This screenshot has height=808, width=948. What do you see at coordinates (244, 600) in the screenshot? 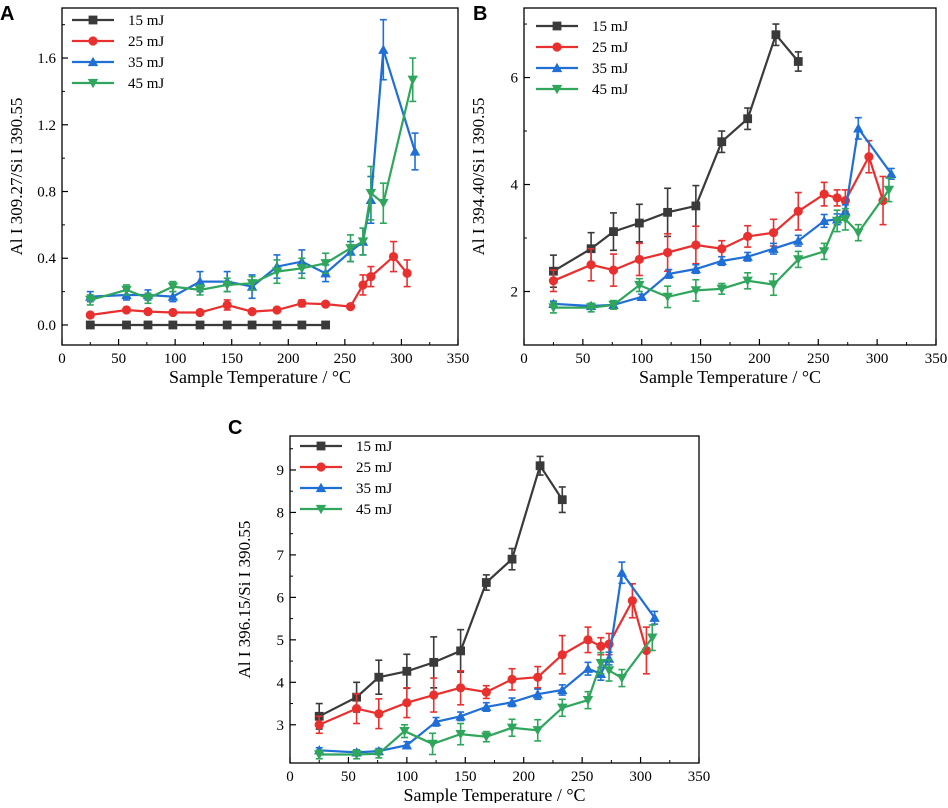
I see `y-axis-label: Al I 396.15/Si I 390.55` at bounding box center [244, 600].